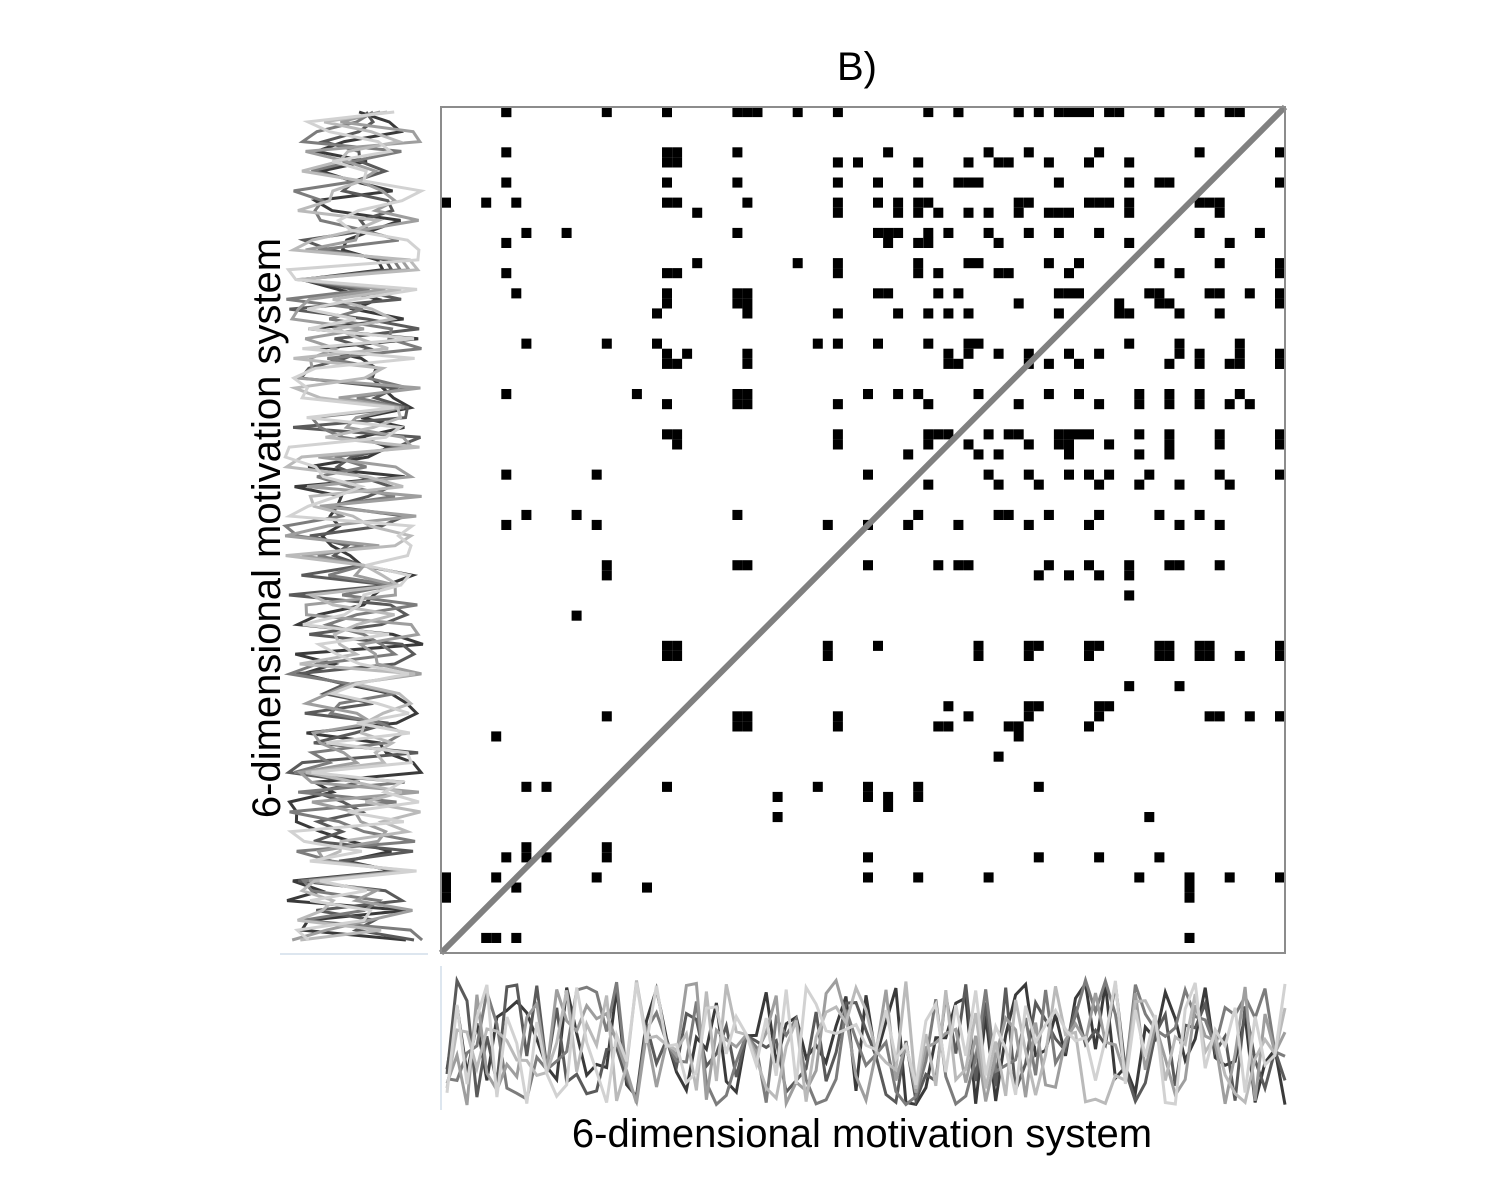 This screenshot has width=1500, height=1200. Describe the element at coordinates (351, 526) in the screenshot. I see `left-series-line` at that location.